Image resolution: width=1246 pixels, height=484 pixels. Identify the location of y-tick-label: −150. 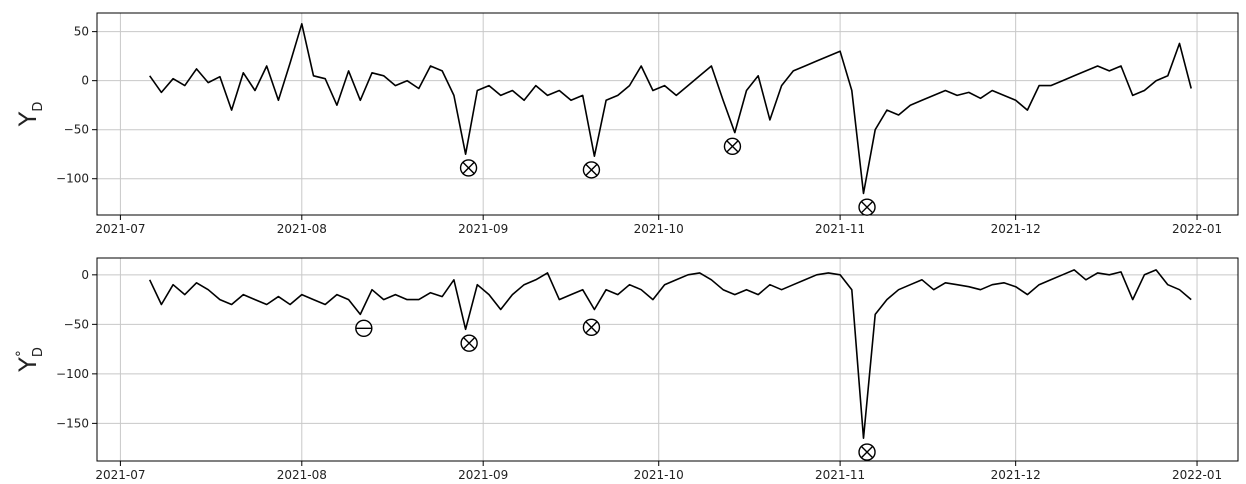
(72, 423).